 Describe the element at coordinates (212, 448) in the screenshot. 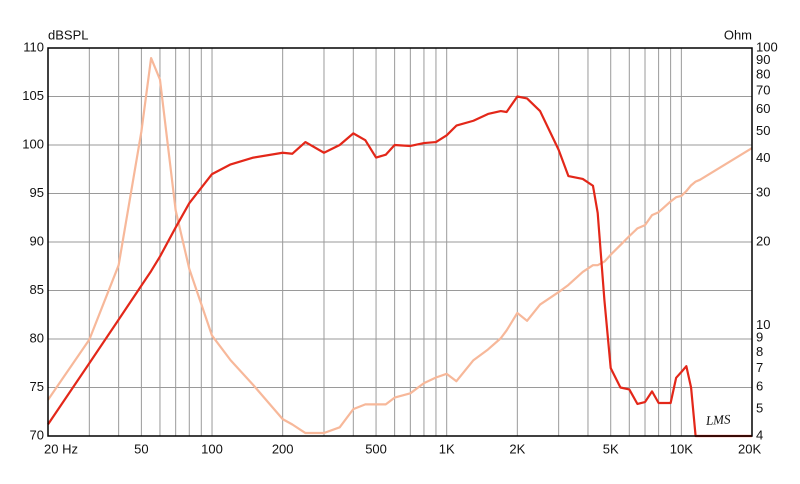

I see `x-tick-label: 100` at that location.